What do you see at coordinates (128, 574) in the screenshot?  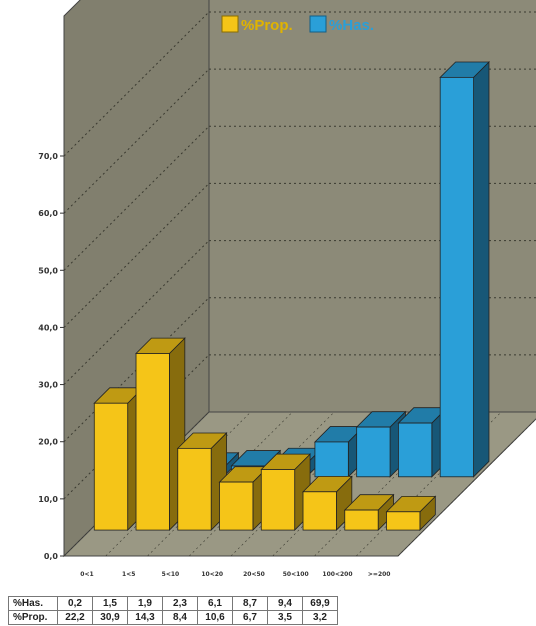 I see `x-category-label: 1<5` at bounding box center [128, 574].